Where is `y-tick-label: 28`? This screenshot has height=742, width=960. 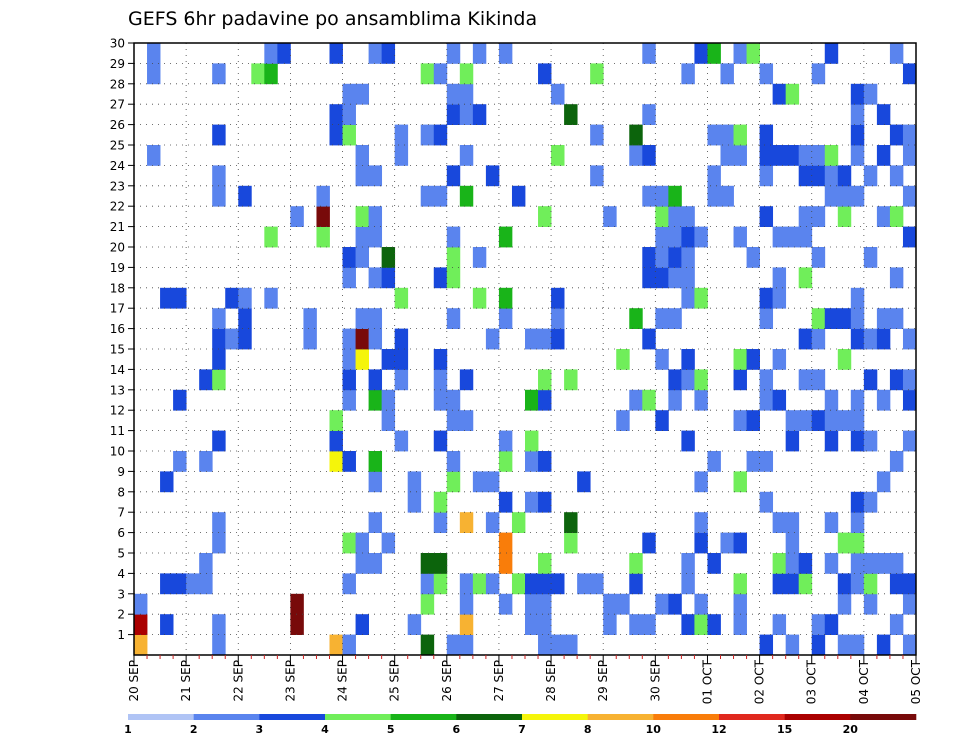 y-tick-label: 28 is located at coordinates (117, 84).